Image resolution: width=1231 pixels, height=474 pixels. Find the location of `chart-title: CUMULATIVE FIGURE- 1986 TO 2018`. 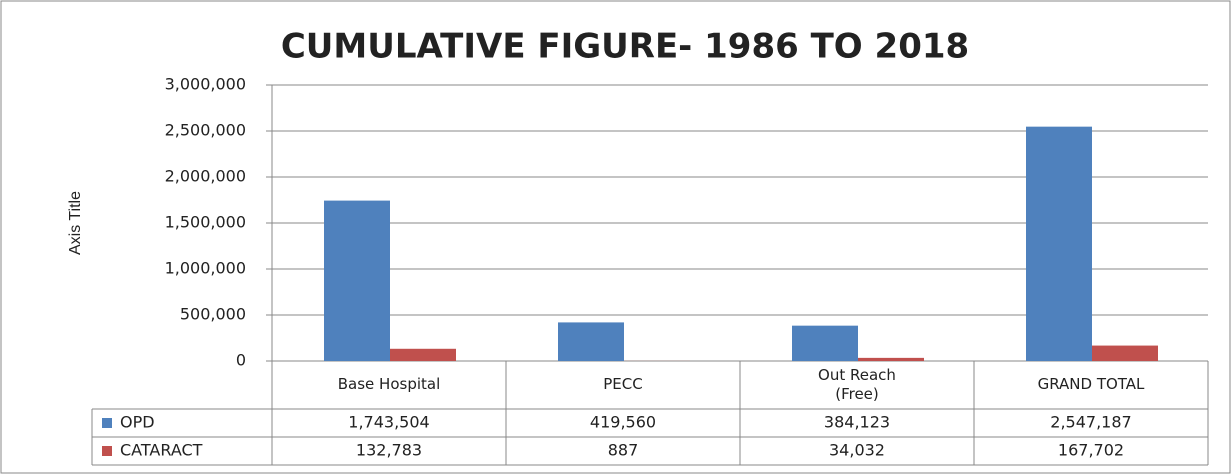

chart-title: CUMULATIVE FIGURE- 1986 TO 2018 is located at coordinates (625, 47).